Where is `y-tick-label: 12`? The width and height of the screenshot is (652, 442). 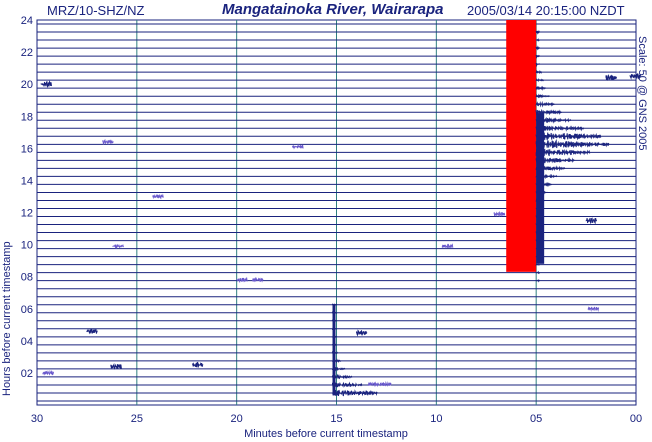
y-tick-label: 12 is located at coordinates (27, 214).